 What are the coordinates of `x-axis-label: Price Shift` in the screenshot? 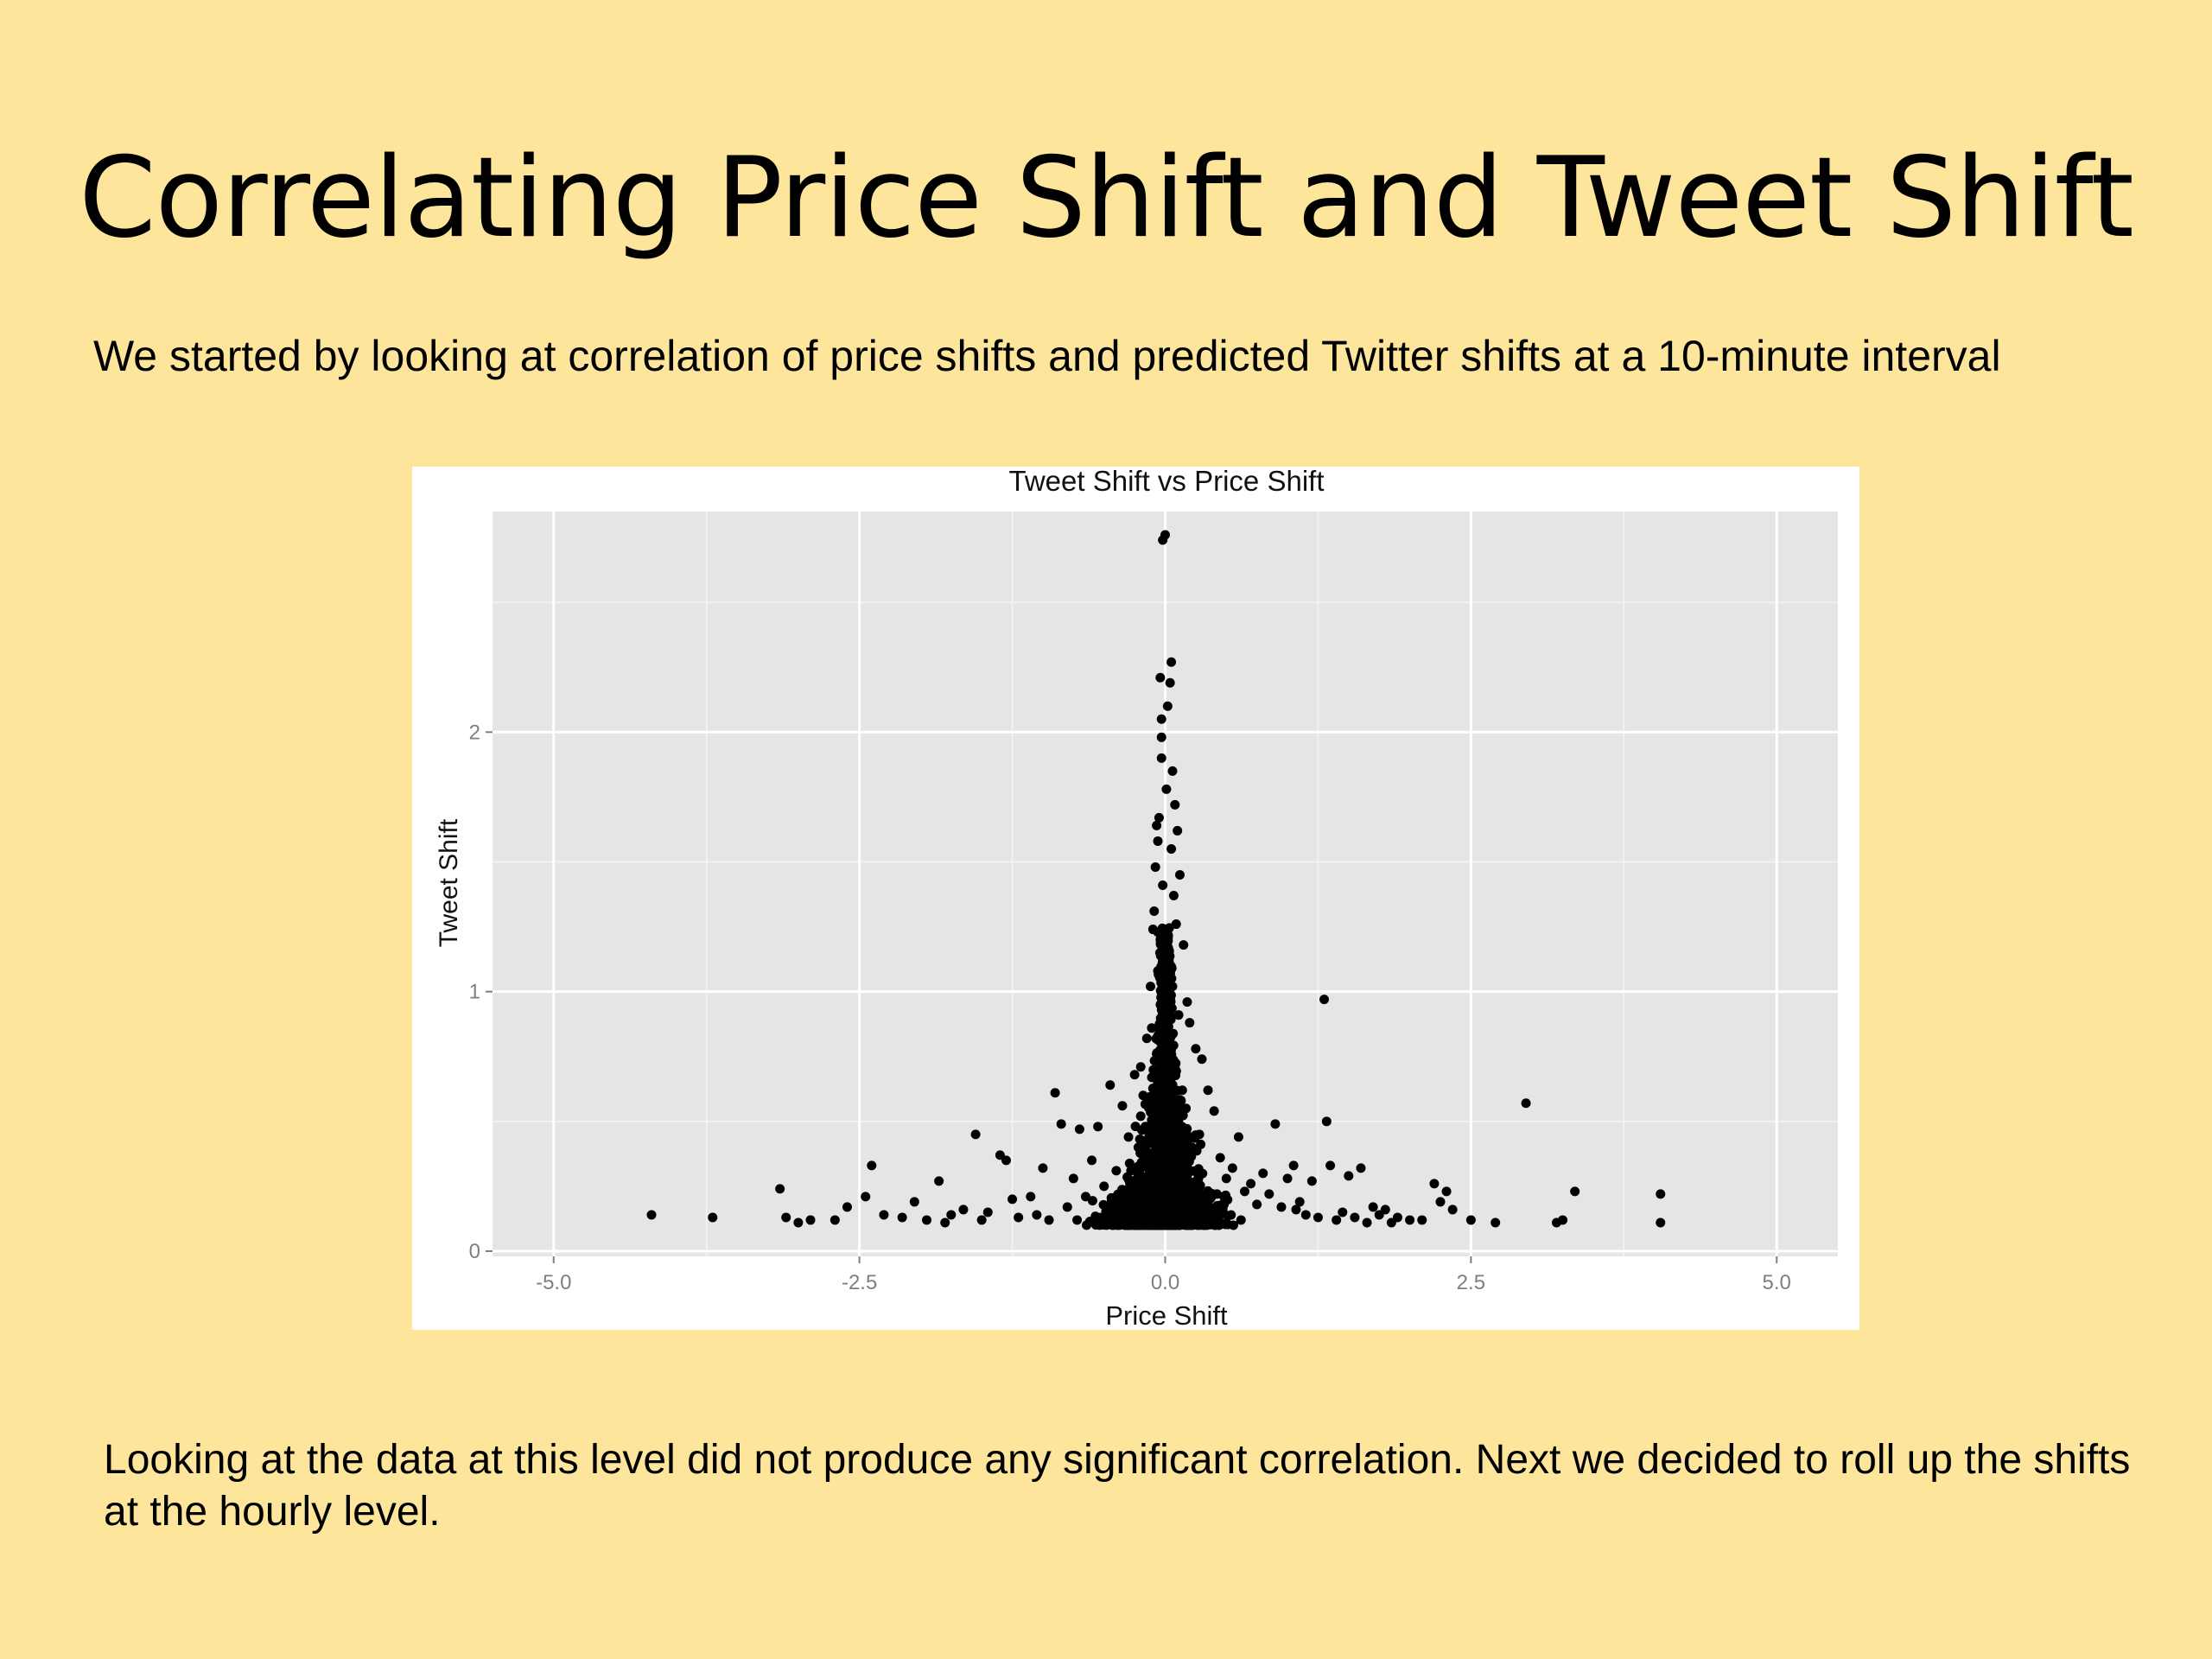 It's located at (1166, 1315).